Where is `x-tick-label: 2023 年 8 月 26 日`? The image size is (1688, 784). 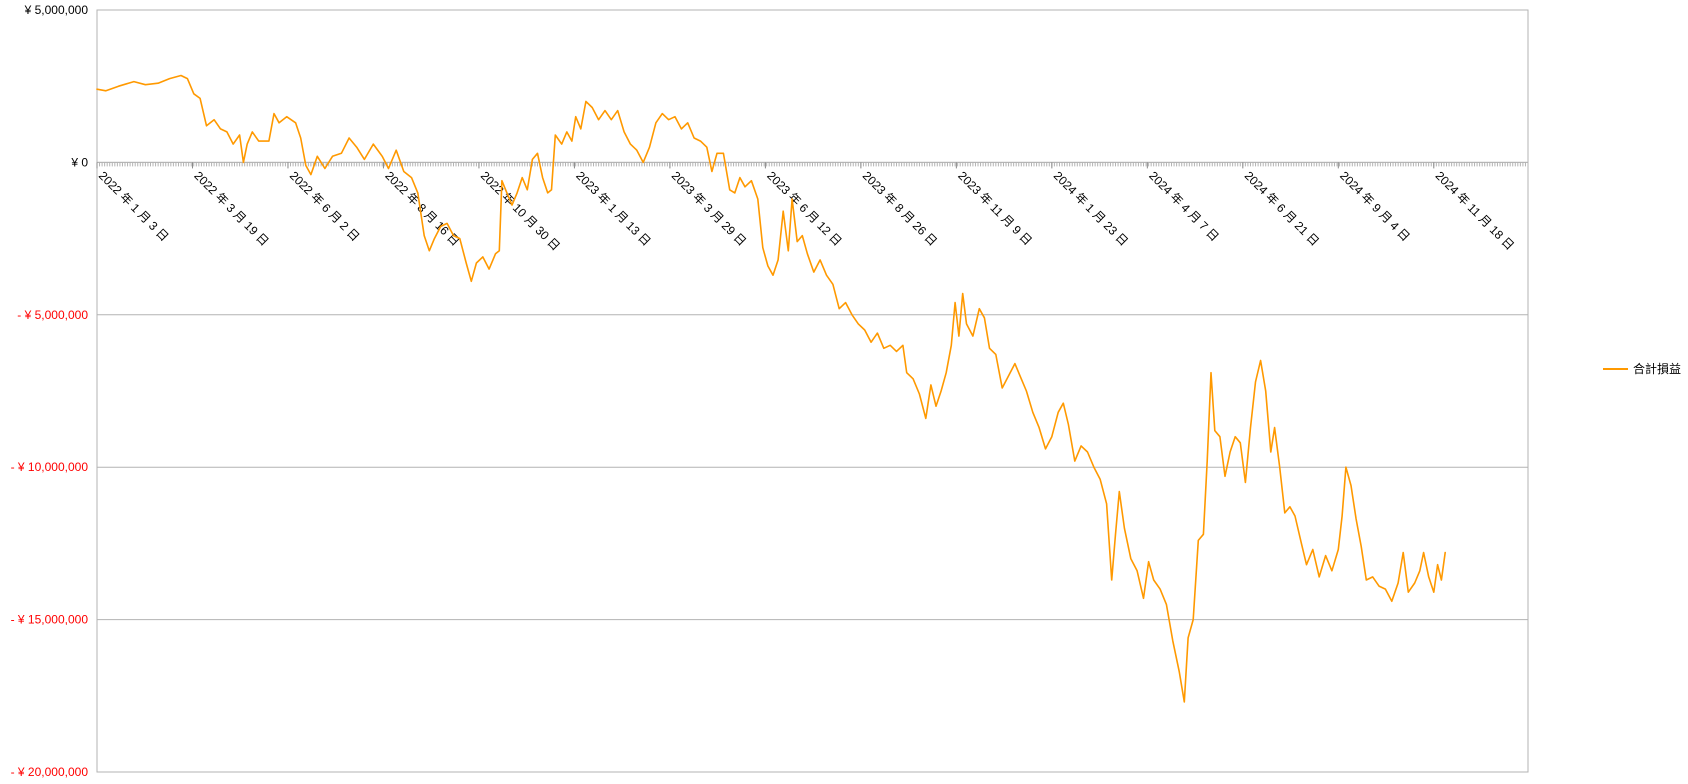
x-tick-label: 2023 年 8 月 26 日 is located at coordinates (900, 209).